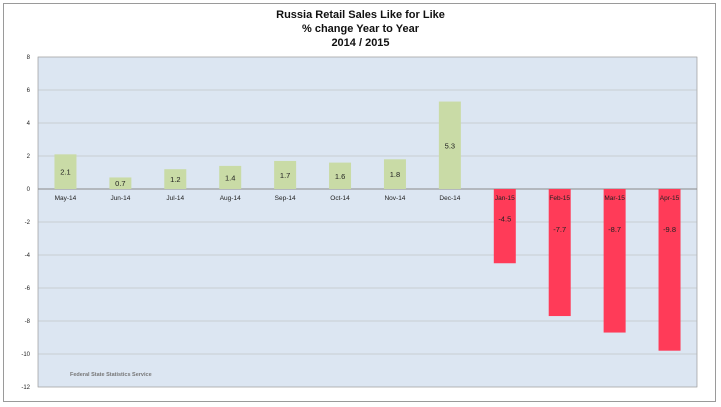 This screenshot has width=721, height=407. I want to click on data-label: 1.8, so click(395, 174).